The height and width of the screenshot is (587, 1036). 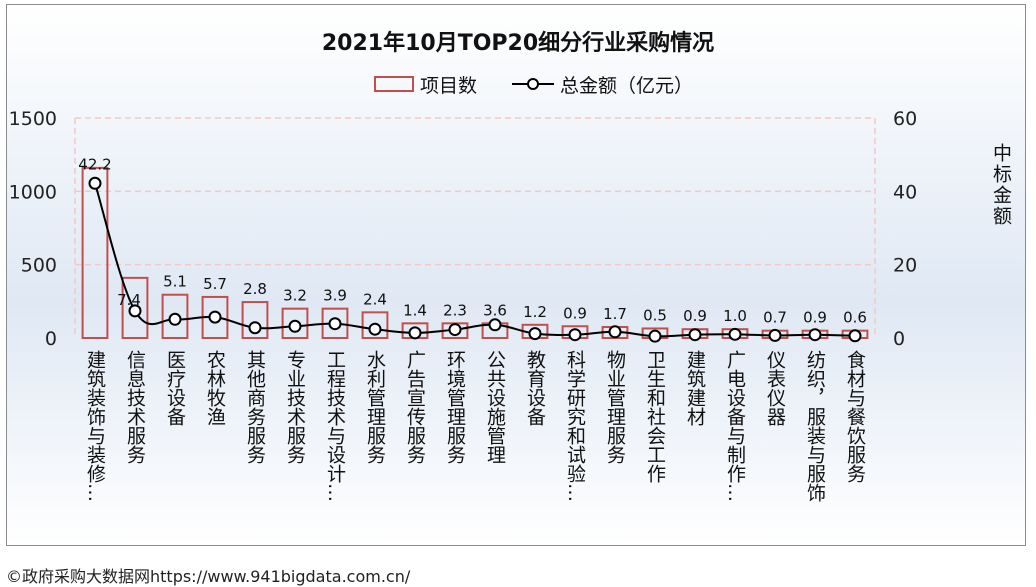 What do you see at coordinates (394, 84) in the screenshot?
I see `legend-bar-swatch` at bounding box center [394, 84].